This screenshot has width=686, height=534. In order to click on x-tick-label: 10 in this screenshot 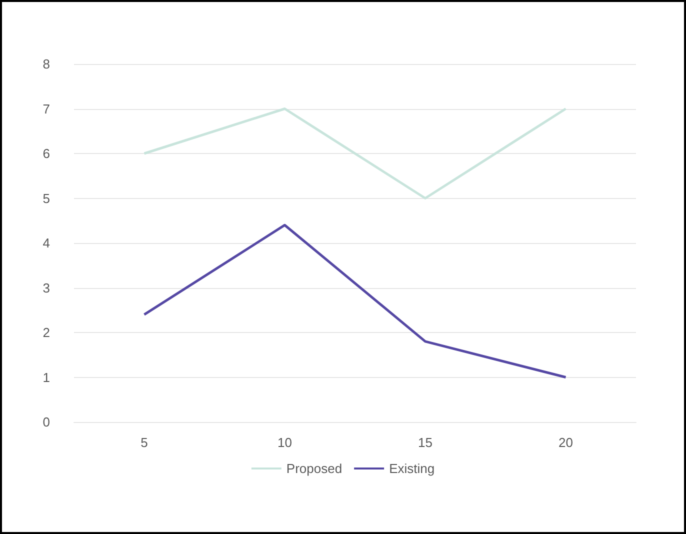, I will do `click(285, 442)`.